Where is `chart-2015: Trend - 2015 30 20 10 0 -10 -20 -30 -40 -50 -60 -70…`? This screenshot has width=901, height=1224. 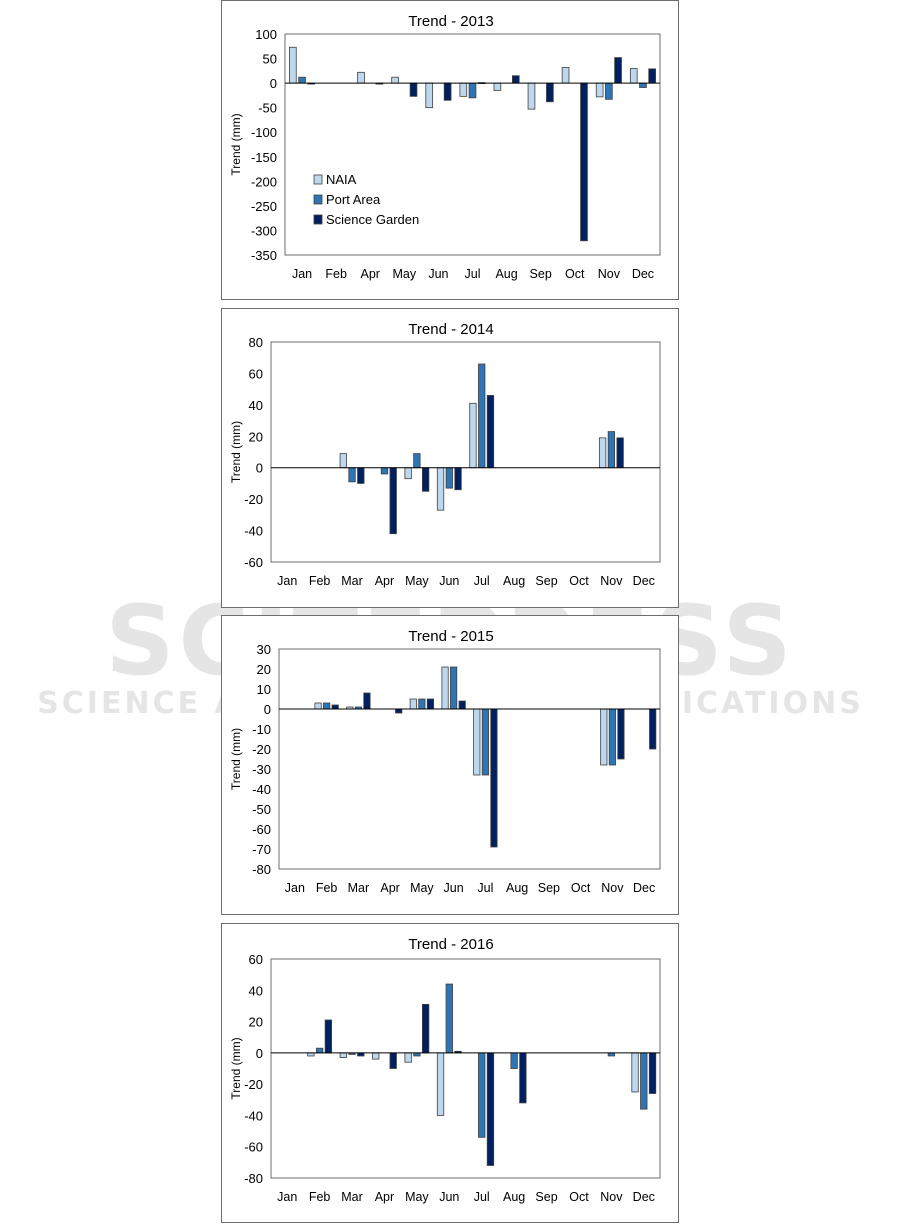
chart-2015: Trend - 2015 30 20 10 0 -10 -20 -30 -40 -50 -60 -70… is located at coordinates (445, 761).